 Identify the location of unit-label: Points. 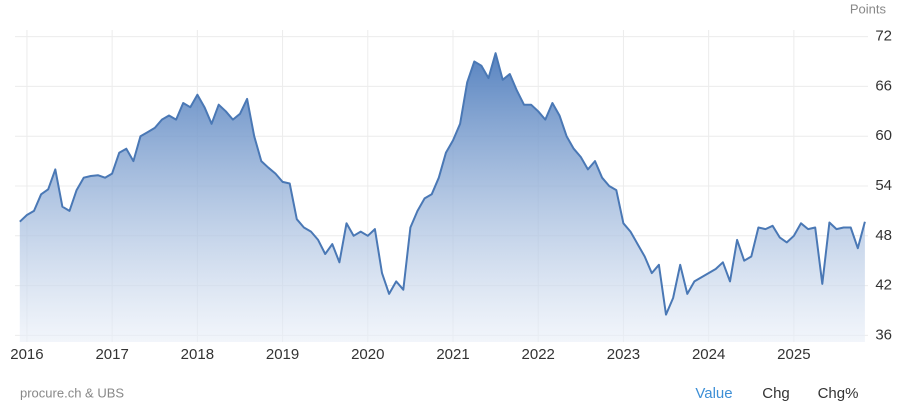
(868, 8).